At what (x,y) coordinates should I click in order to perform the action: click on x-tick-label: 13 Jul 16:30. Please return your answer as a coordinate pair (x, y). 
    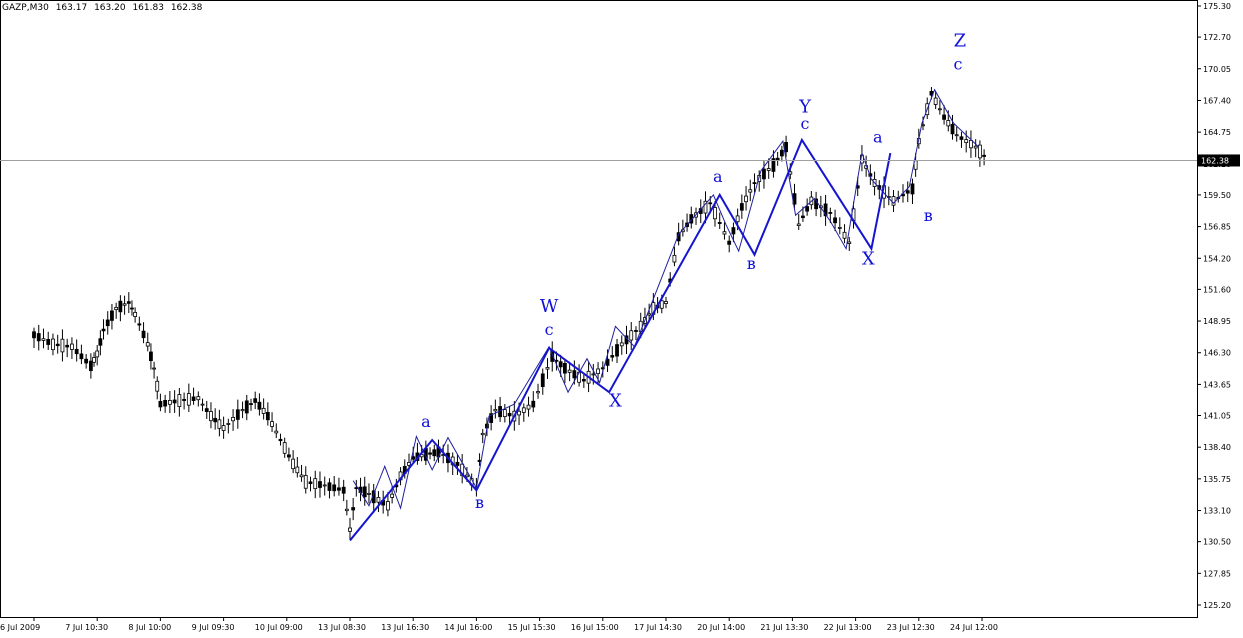
    Looking at the image, I should click on (405, 627).